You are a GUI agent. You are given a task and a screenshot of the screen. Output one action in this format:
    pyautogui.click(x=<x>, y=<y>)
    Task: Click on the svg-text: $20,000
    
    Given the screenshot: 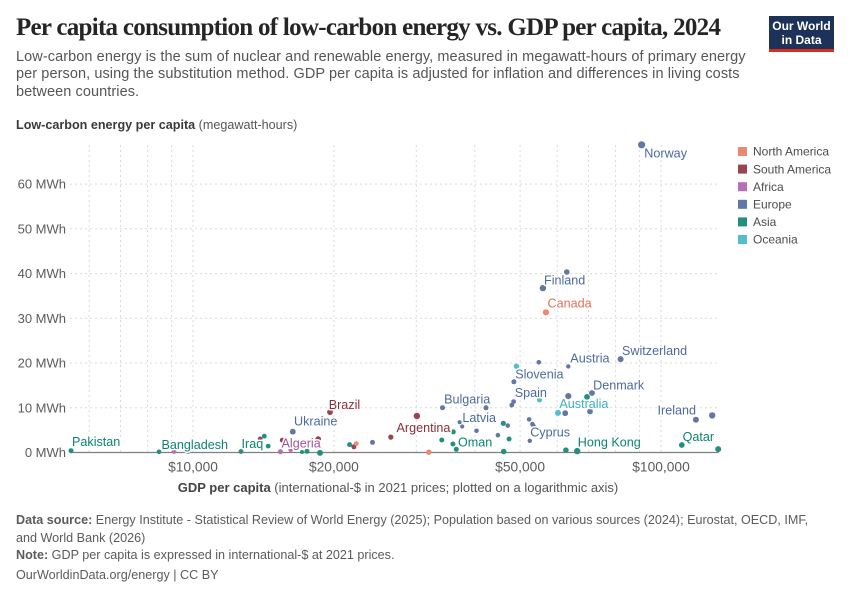 What is the action you would take?
    pyautogui.click(x=334, y=467)
    